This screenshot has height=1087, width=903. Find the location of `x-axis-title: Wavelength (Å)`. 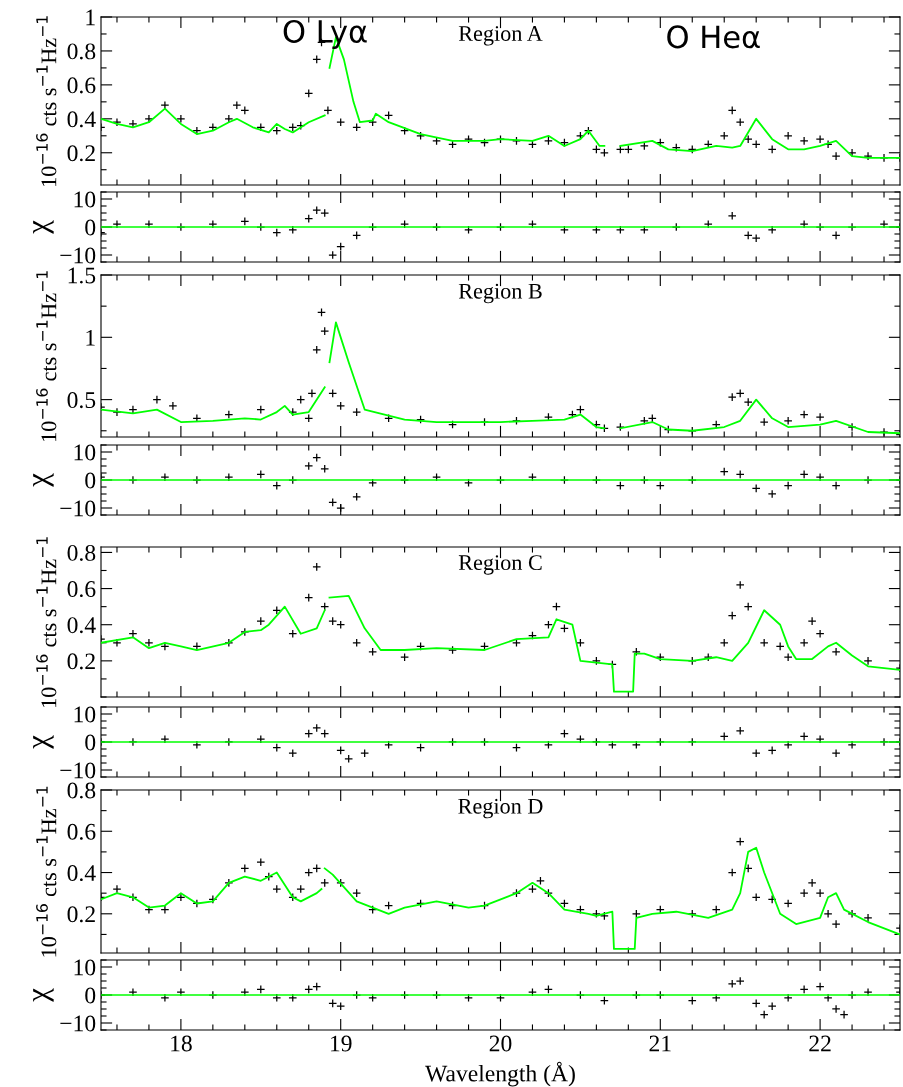

x-axis-title: Wavelength (Å) is located at coordinates (500, 1074).